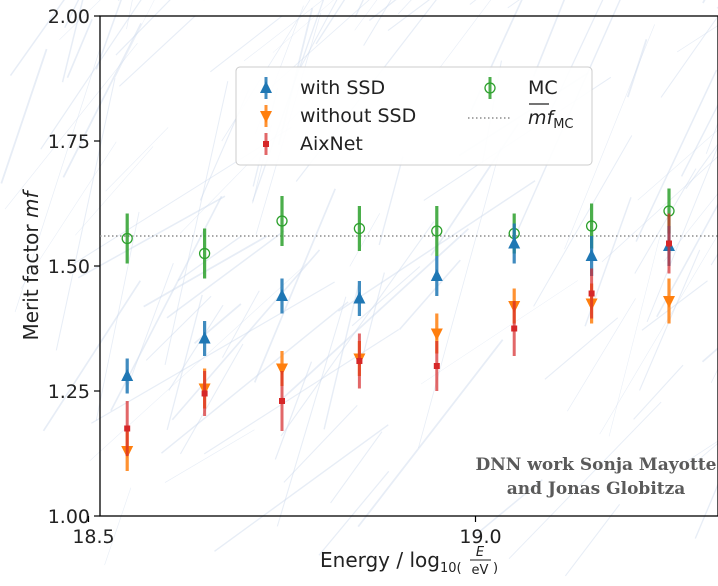 This screenshot has width=718, height=586. What do you see at coordinates (31, 279) in the screenshot?
I see `y-axis-title-prefix: Merit factor` at bounding box center [31, 279].